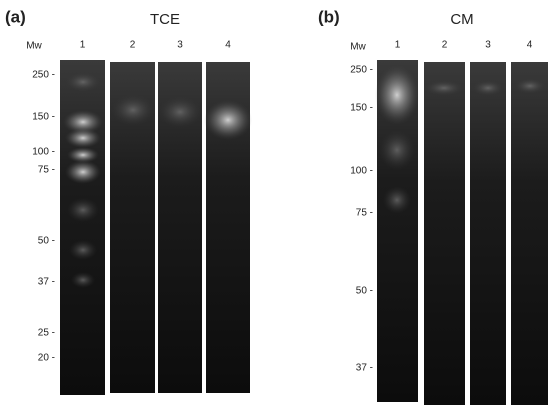 The height and width of the screenshot is (412, 550). What do you see at coordinates (165, 19) in the screenshot?
I see `panel-title: TCE` at bounding box center [165, 19].